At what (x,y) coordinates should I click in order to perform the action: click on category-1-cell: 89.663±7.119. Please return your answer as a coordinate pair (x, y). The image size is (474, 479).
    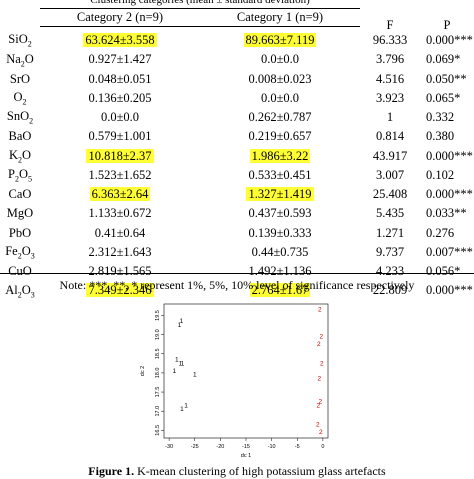
    Looking at the image, I should click on (280, 40).